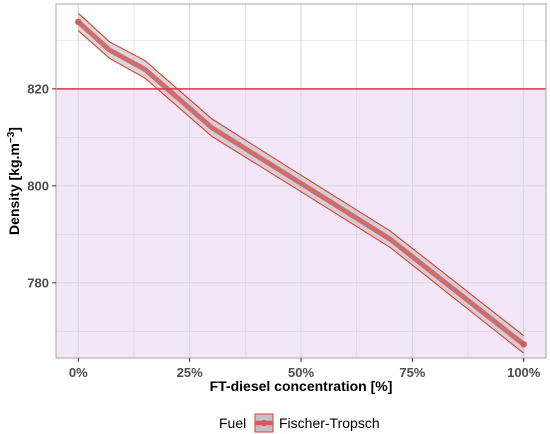  I want to click on x-tick-label: 25%, so click(190, 372).